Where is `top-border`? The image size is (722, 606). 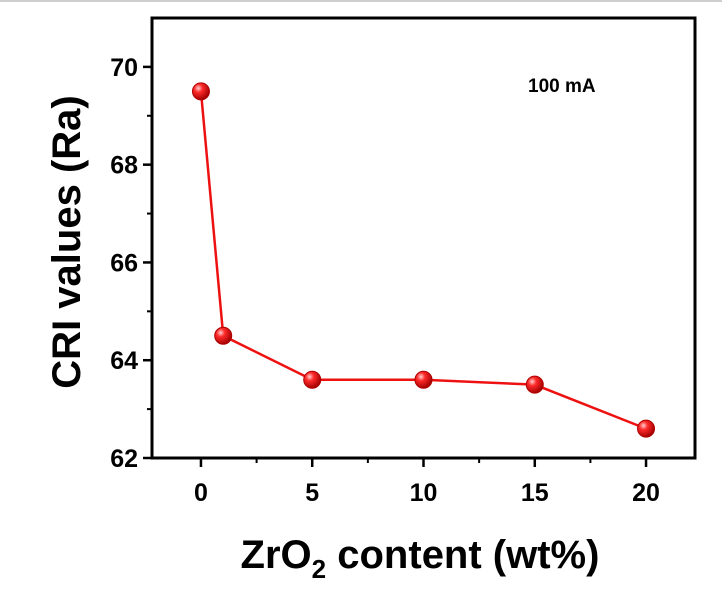
top-border is located at coordinates (361, 1).